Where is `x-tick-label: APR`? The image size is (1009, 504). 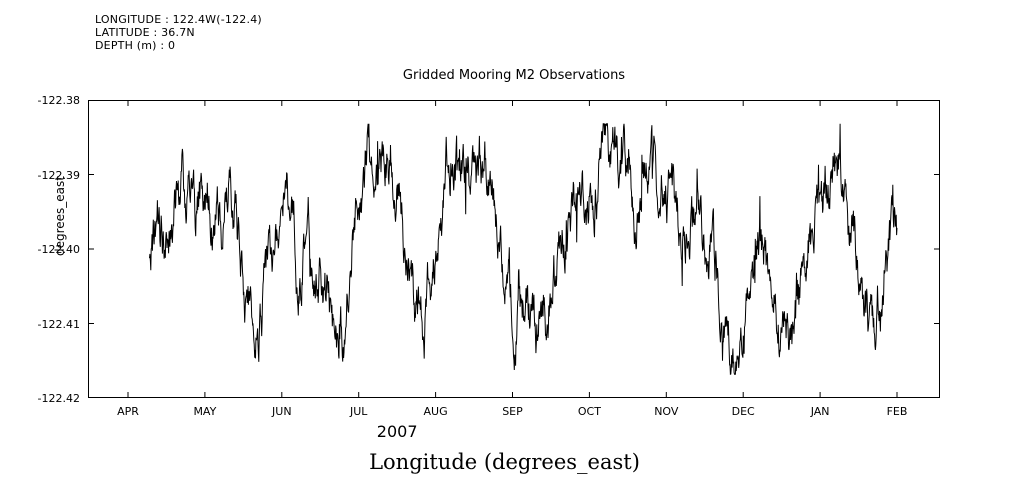 x-tick-label: APR is located at coordinates (128, 411).